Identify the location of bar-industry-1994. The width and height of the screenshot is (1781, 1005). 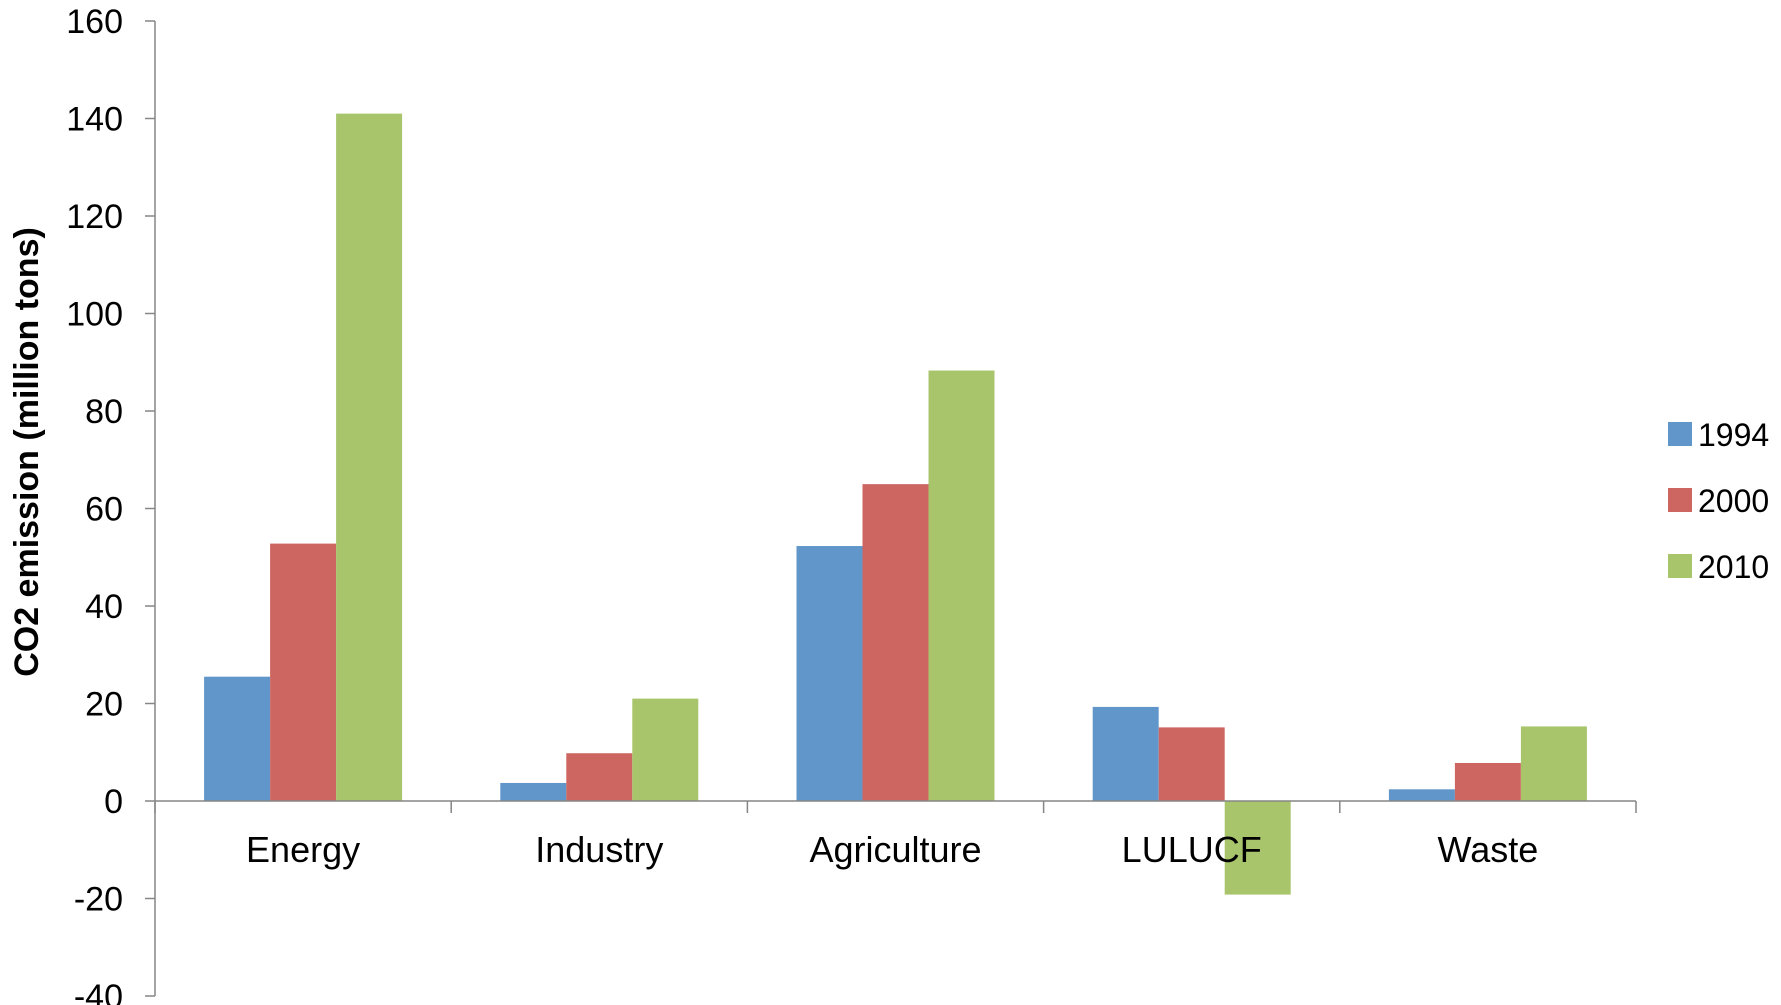
(533, 791).